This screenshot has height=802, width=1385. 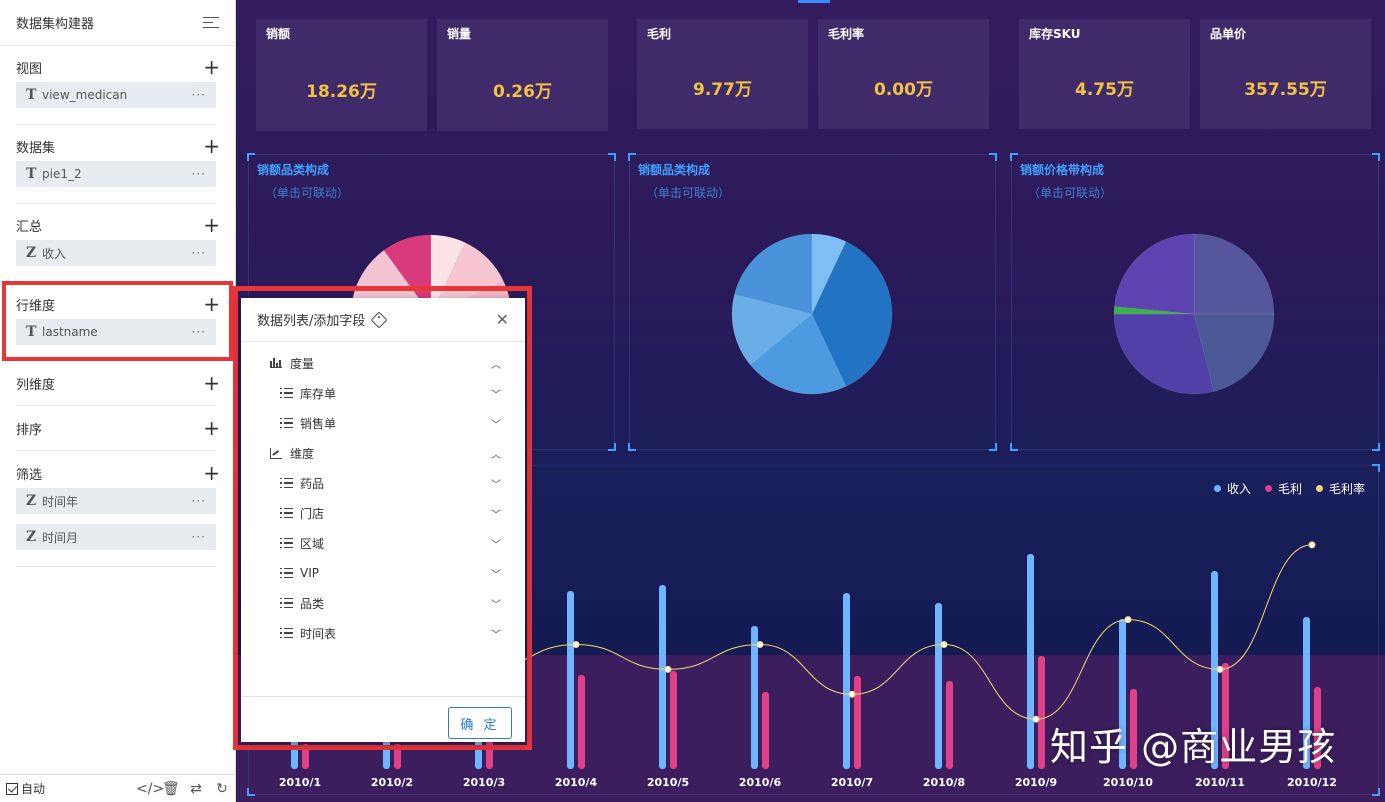 What do you see at coordinates (150, 788) in the screenshot?
I see `code-icon: </>` at bounding box center [150, 788].